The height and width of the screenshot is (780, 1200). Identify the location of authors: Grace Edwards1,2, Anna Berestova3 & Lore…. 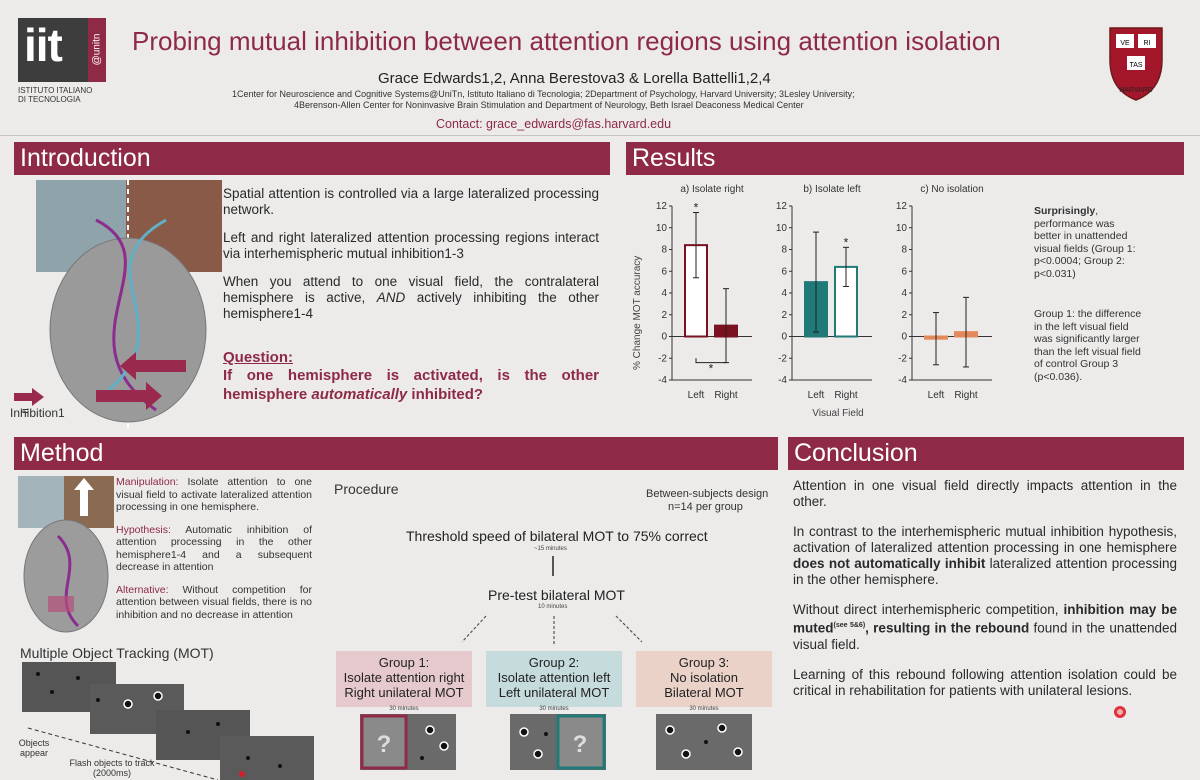
(574, 78).